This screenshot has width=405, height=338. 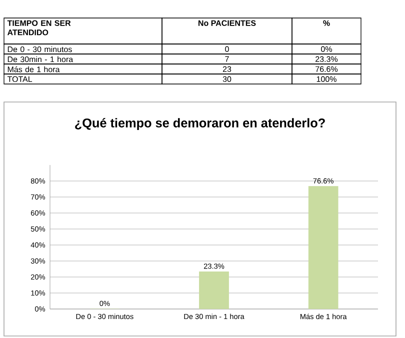 I want to click on text: 76.6%, so click(x=327, y=69).